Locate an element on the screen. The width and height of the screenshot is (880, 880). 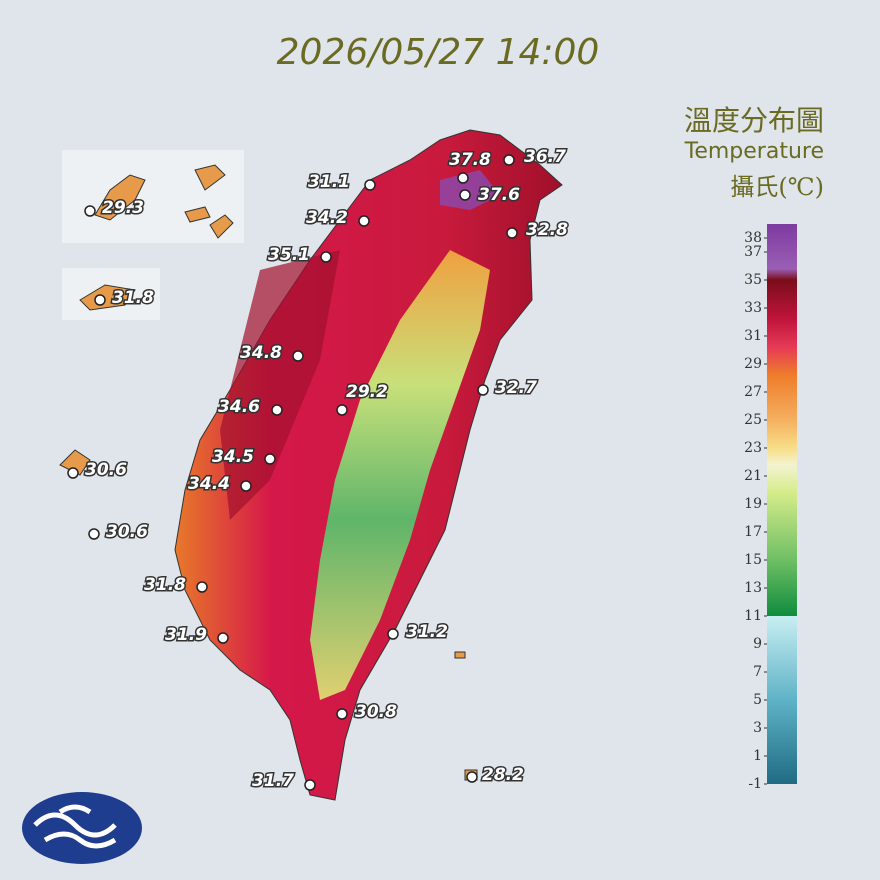
legend-tick-label: 35 is located at coordinates (753, 280).